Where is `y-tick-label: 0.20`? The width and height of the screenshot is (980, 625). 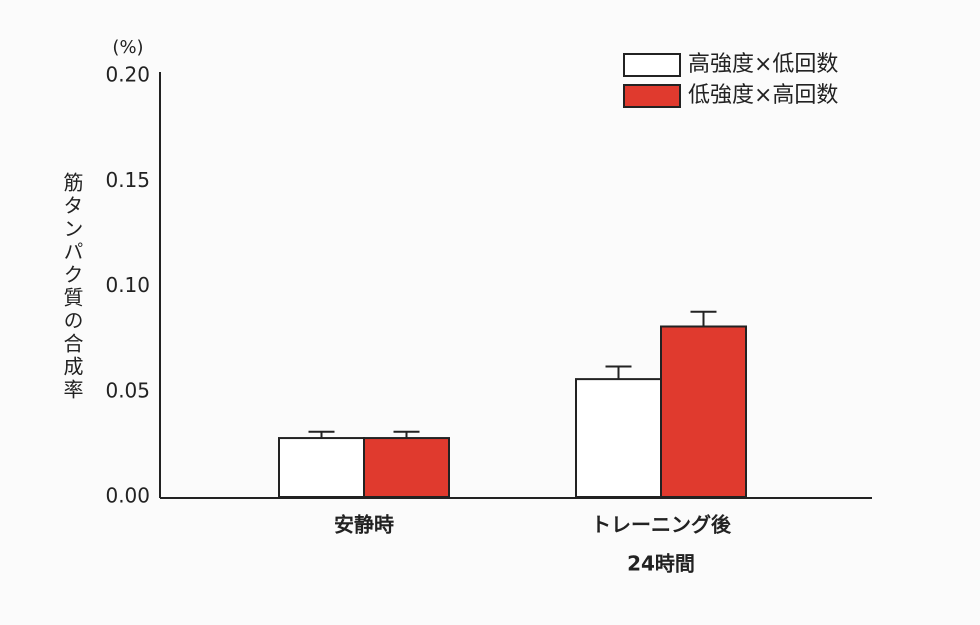 y-tick-label: 0.20 is located at coordinates (127, 75).